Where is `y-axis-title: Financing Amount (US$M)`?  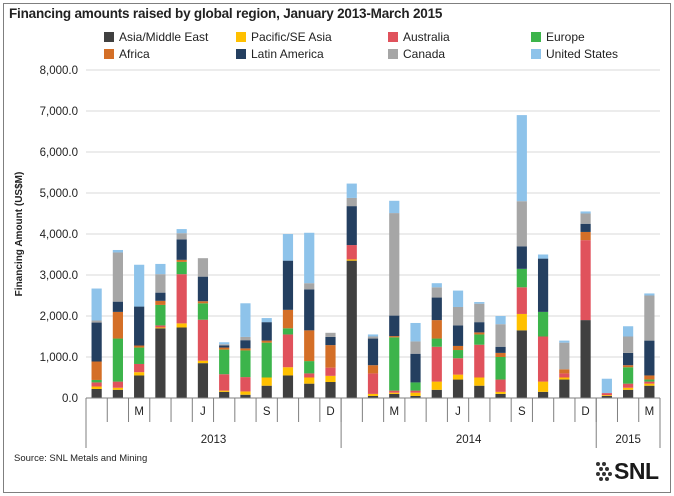
y-axis-title: Financing Amount (US$M) is located at coordinates (19, 234).